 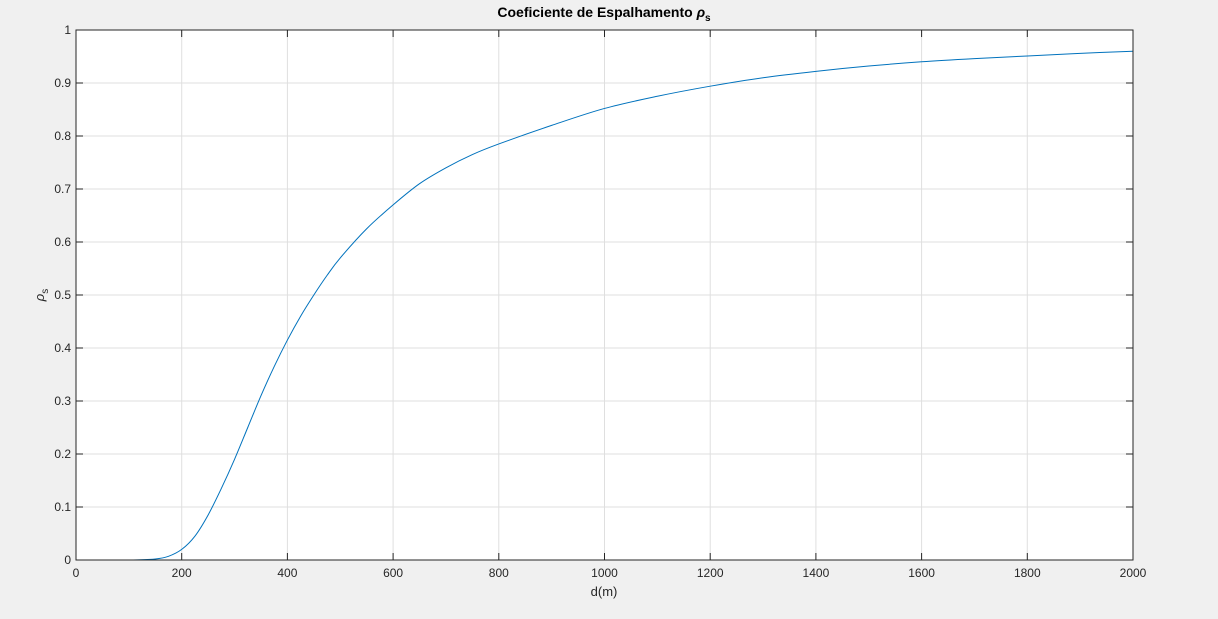 What do you see at coordinates (45, 291) in the screenshot?
I see `y-label-subscript: s` at bounding box center [45, 291].